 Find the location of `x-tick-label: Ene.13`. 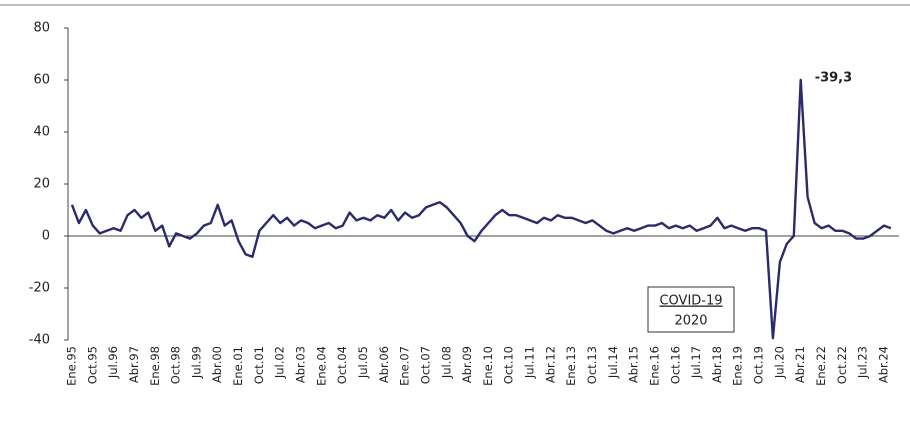

x-tick-label: Ene.13 is located at coordinates (571, 366).